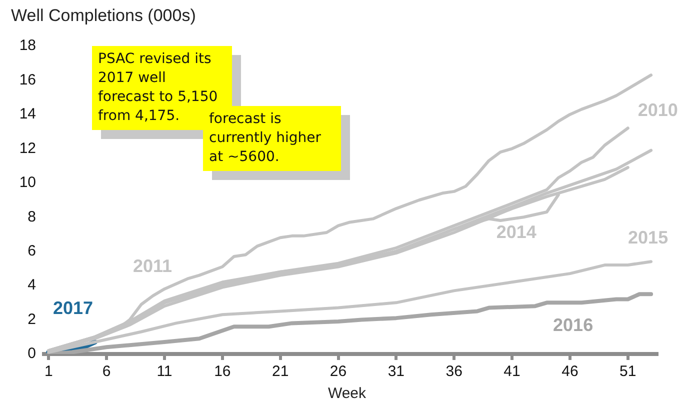  I want to click on annotation: forecast is currently higher at ~5600., so click(272, 138).